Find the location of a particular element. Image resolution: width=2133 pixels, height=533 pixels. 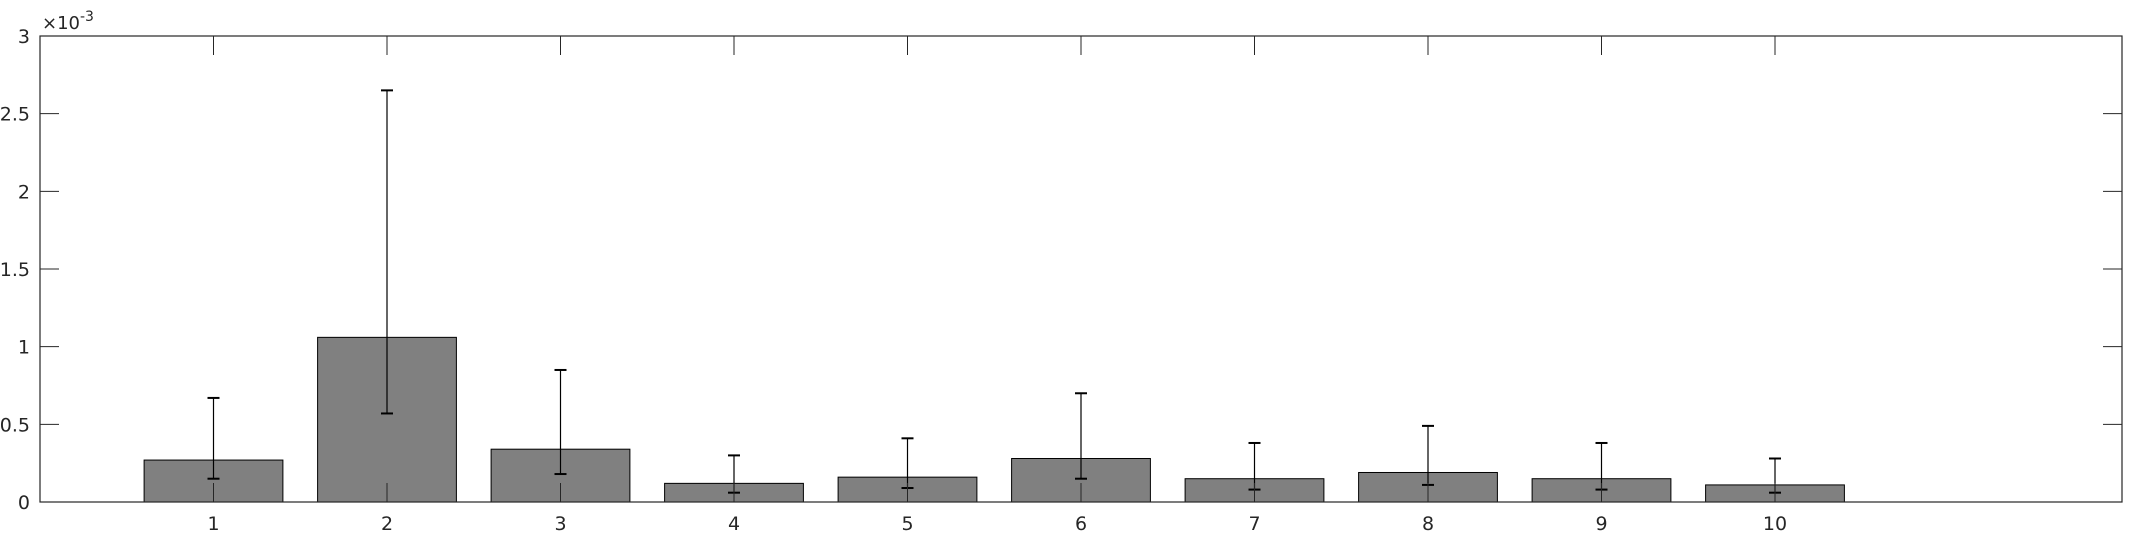

y-exponent-base: ×10 is located at coordinates (61, 23).